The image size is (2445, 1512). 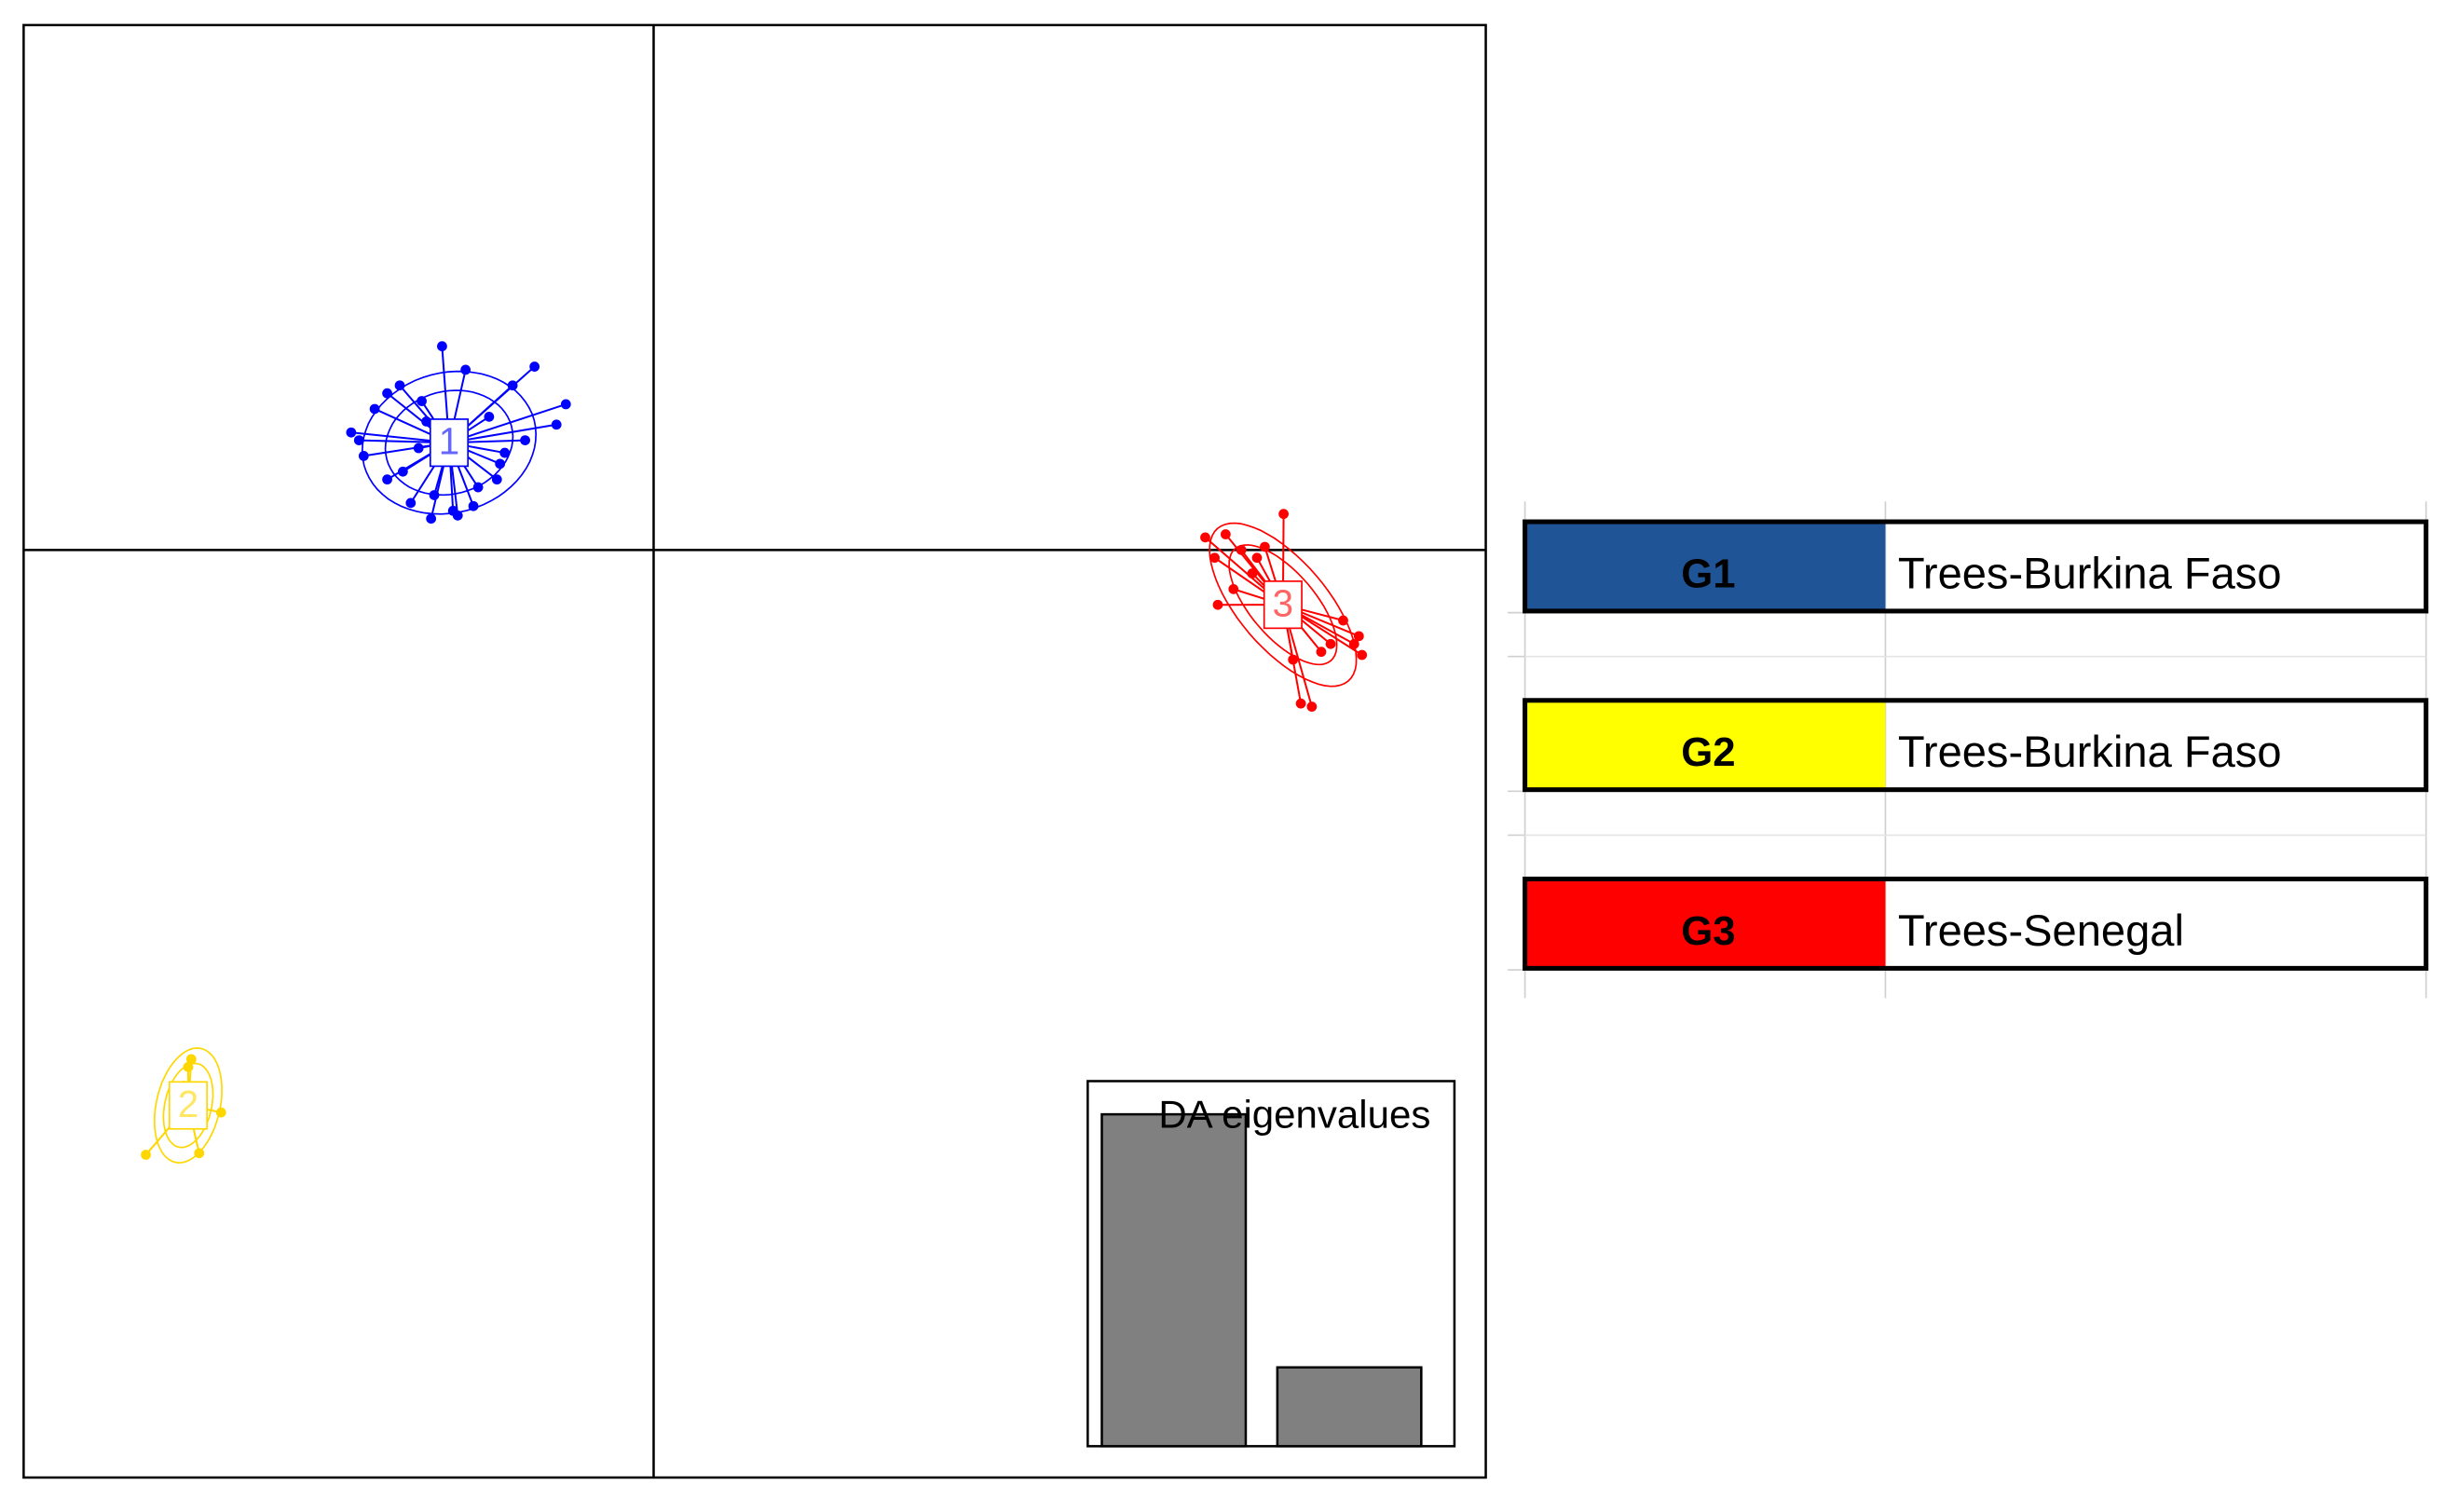 I want to click on inset-title: DA eigenvalues, so click(x=1294, y=1114).